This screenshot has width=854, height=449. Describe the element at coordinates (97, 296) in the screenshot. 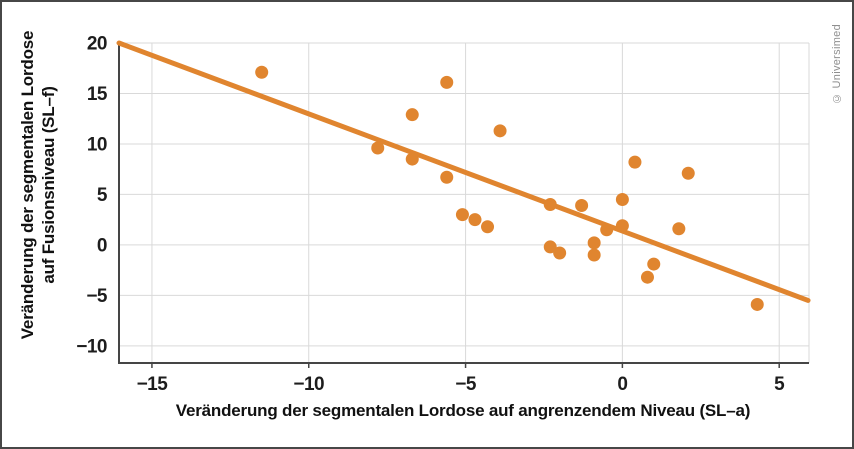

I see `y-tick-label: −5` at that location.